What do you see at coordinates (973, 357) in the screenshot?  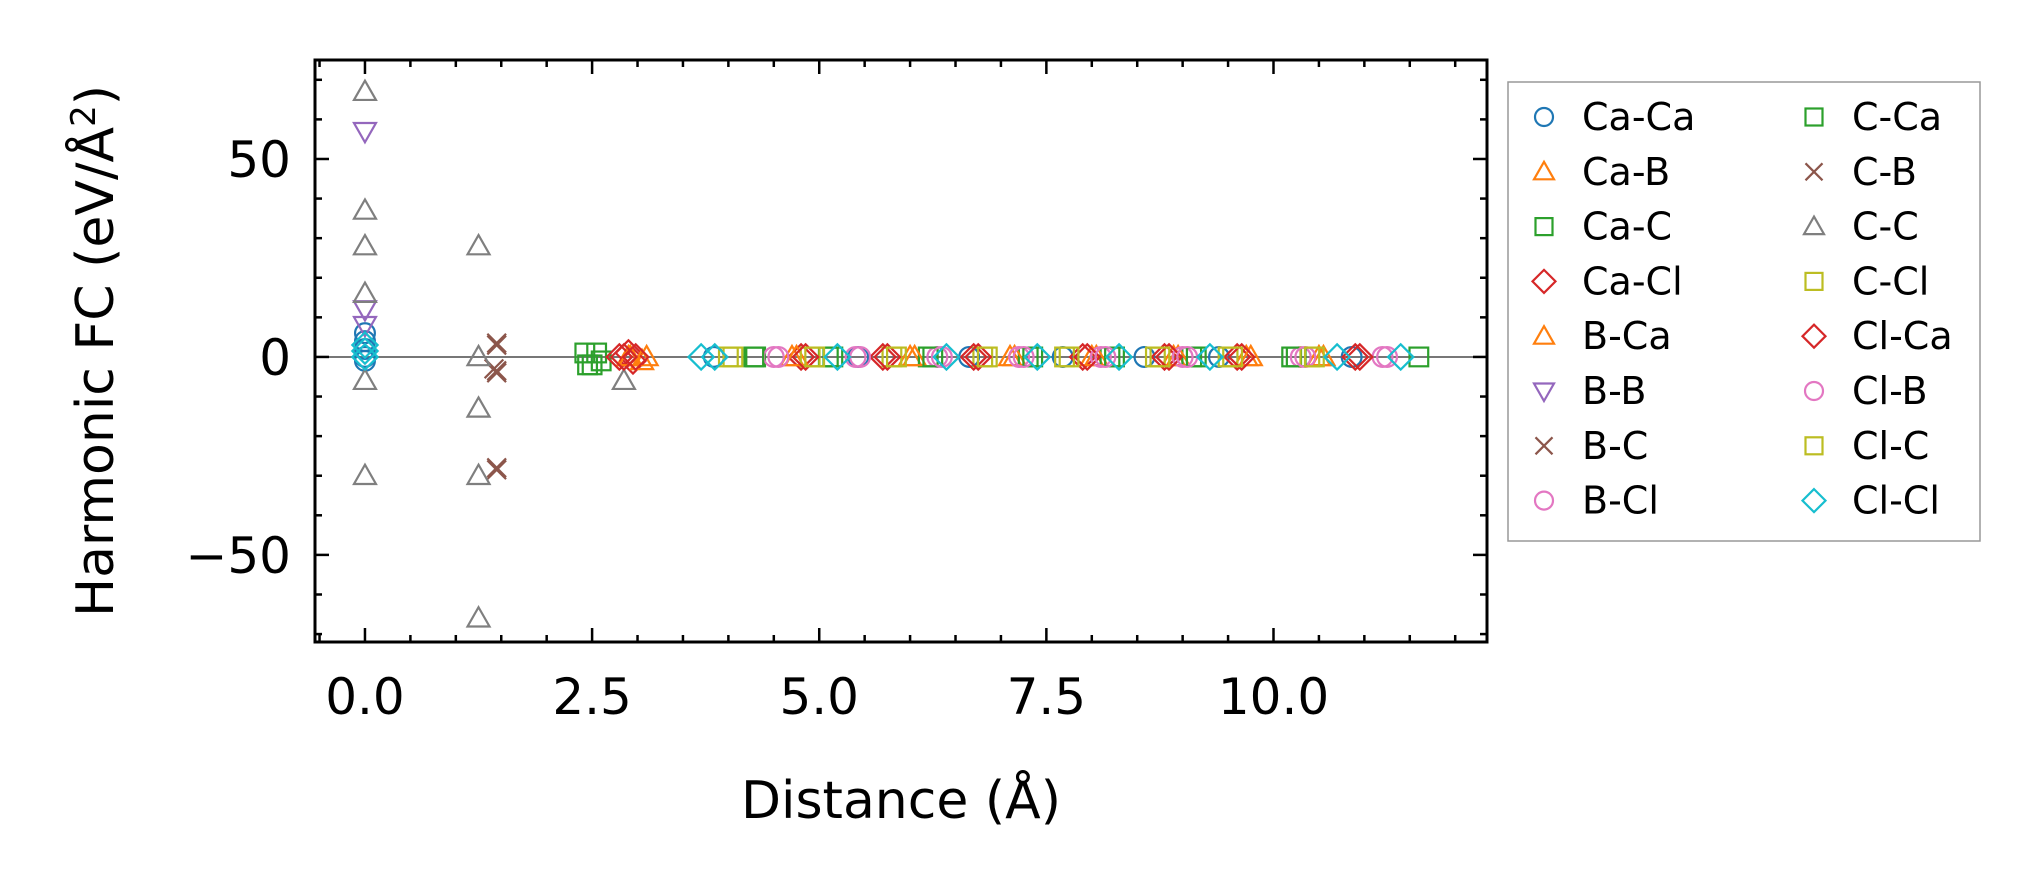 I see `point-ca-cl` at bounding box center [973, 357].